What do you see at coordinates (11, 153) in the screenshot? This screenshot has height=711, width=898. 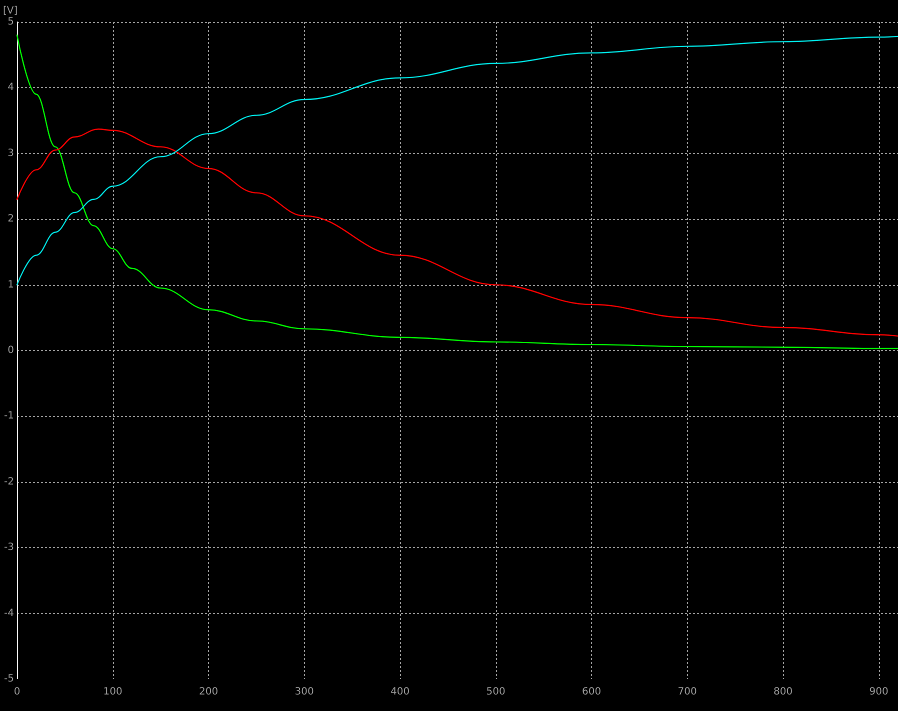 I see `y-tick-label: 3` at bounding box center [11, 153].